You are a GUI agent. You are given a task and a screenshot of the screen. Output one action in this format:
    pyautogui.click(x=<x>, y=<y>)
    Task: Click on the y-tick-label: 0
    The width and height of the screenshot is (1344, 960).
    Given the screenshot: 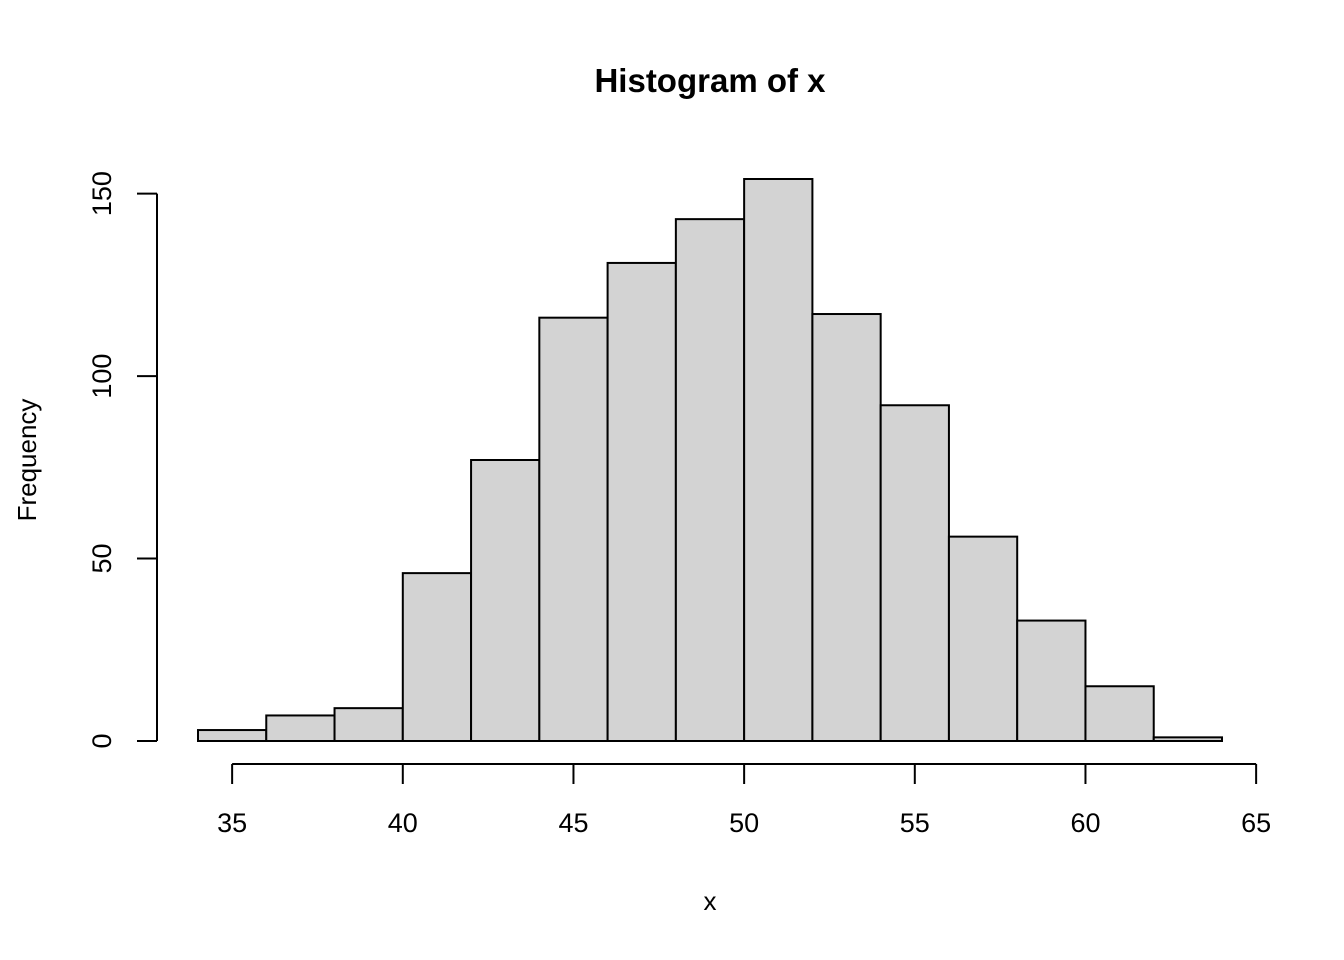 What is the action you would take?
    pyautogui.click(x=102, y=740)
    